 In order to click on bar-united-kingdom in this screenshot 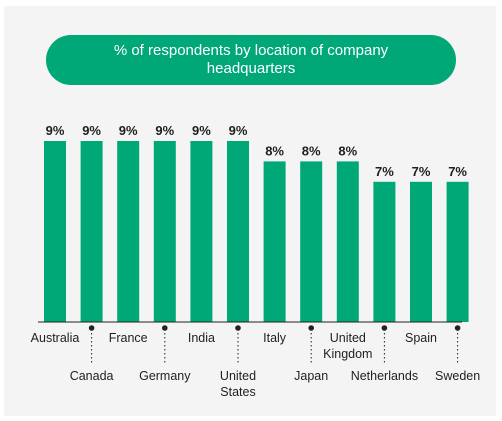, I will do `click(347, 241)`.